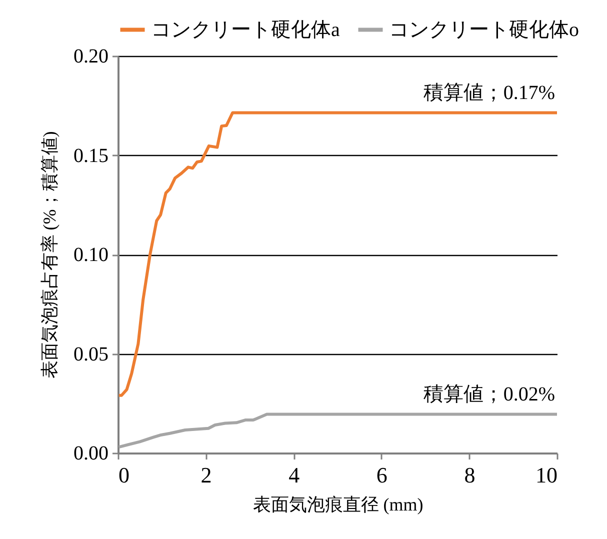 The height and width of the screenshot is (539, 607). What do you see at coordinates (206, 475) in the screenshot?
I see `x-tick-label: 2` at bounding box center [206, 475].